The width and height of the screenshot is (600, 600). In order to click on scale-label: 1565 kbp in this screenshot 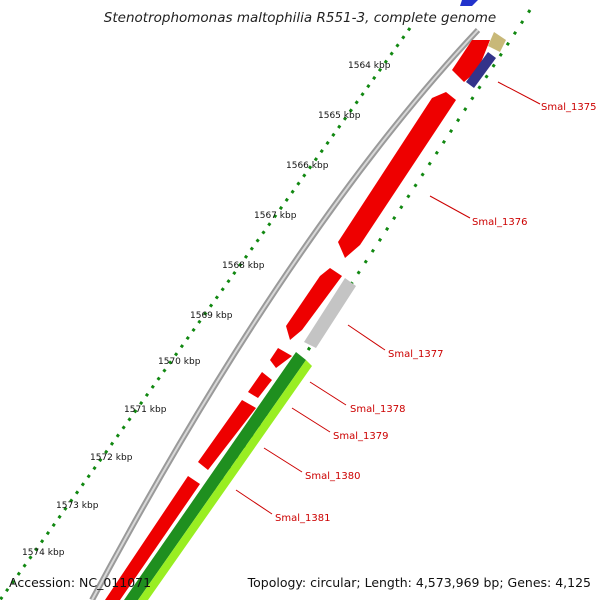, I will do `click(339, 116)`.